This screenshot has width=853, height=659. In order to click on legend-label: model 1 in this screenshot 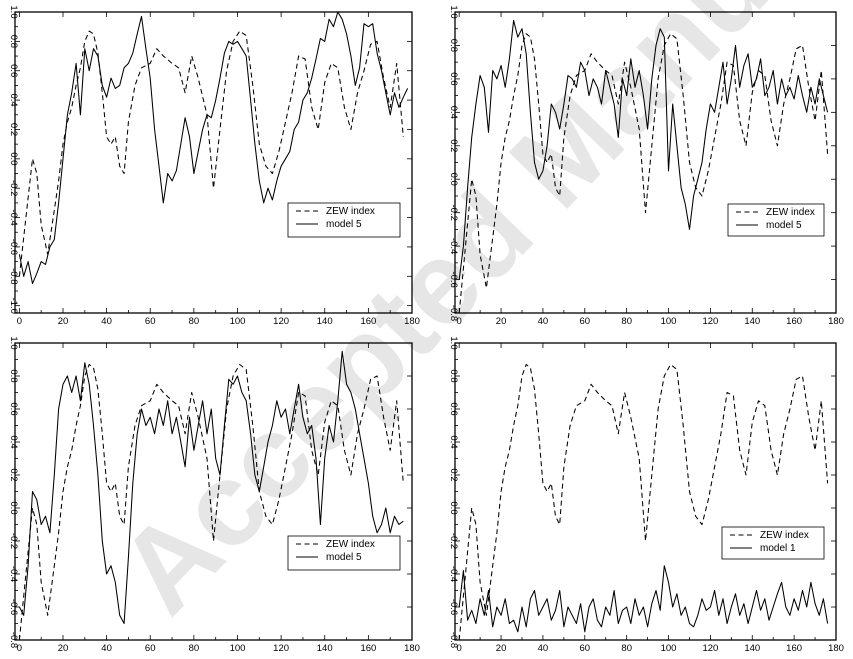, I will do `click(778, 548)`.